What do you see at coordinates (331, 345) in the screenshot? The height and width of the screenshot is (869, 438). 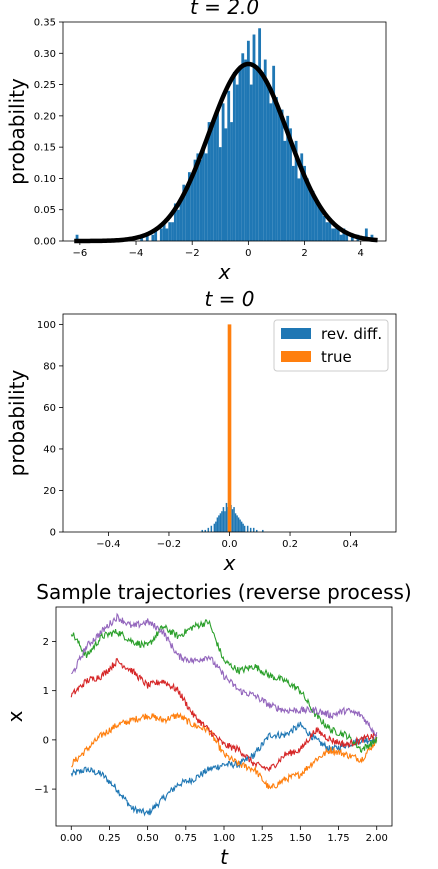 I see `legend: rev. diff. true` at bounding box center [331, 345].